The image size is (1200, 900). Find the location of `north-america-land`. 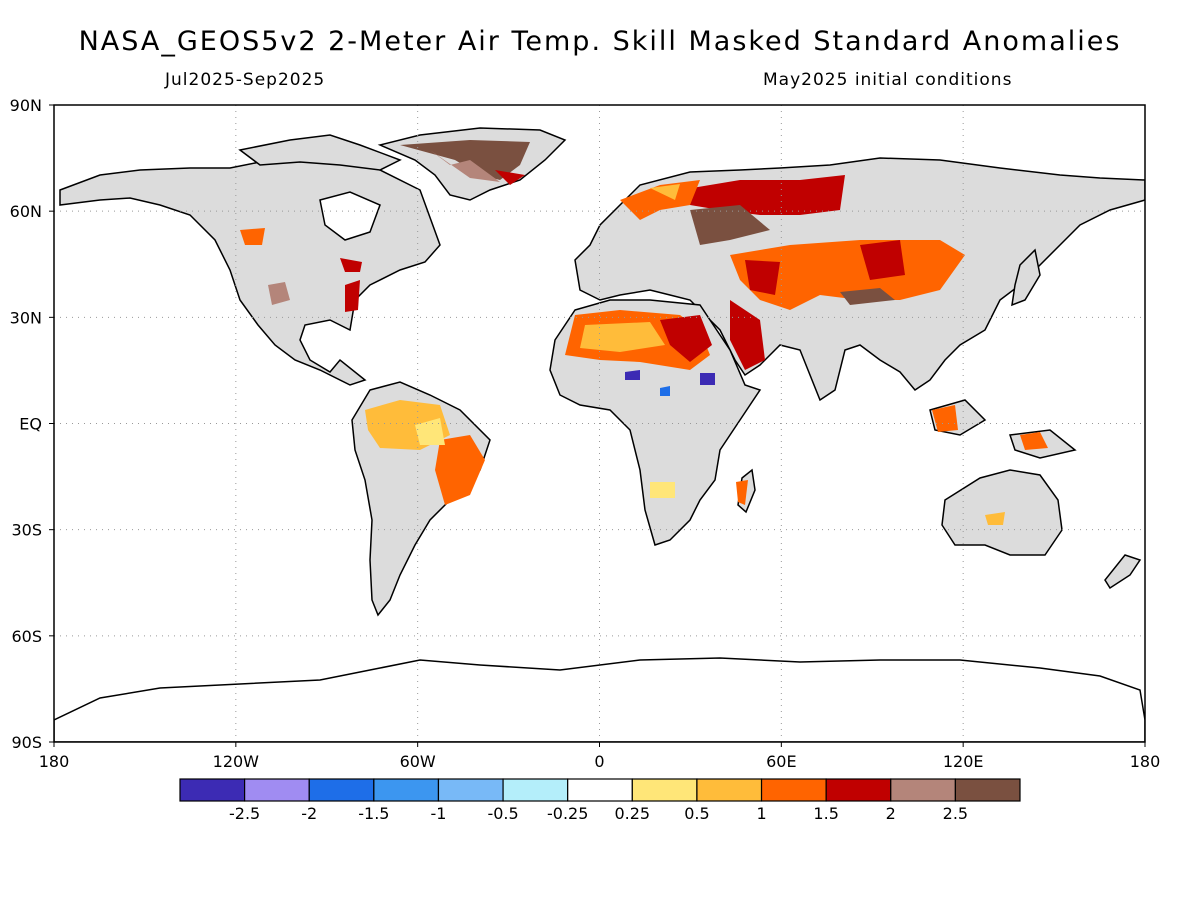

north-america-land is located at coordinates (250, 267).